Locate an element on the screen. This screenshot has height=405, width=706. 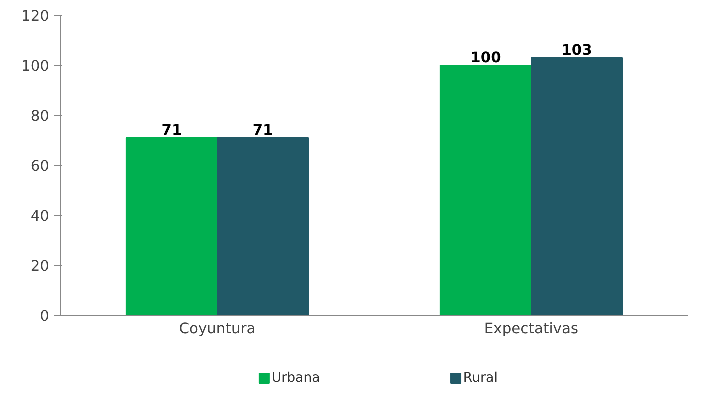
y-tick-label: 120 is located at coordinates (36, 16).